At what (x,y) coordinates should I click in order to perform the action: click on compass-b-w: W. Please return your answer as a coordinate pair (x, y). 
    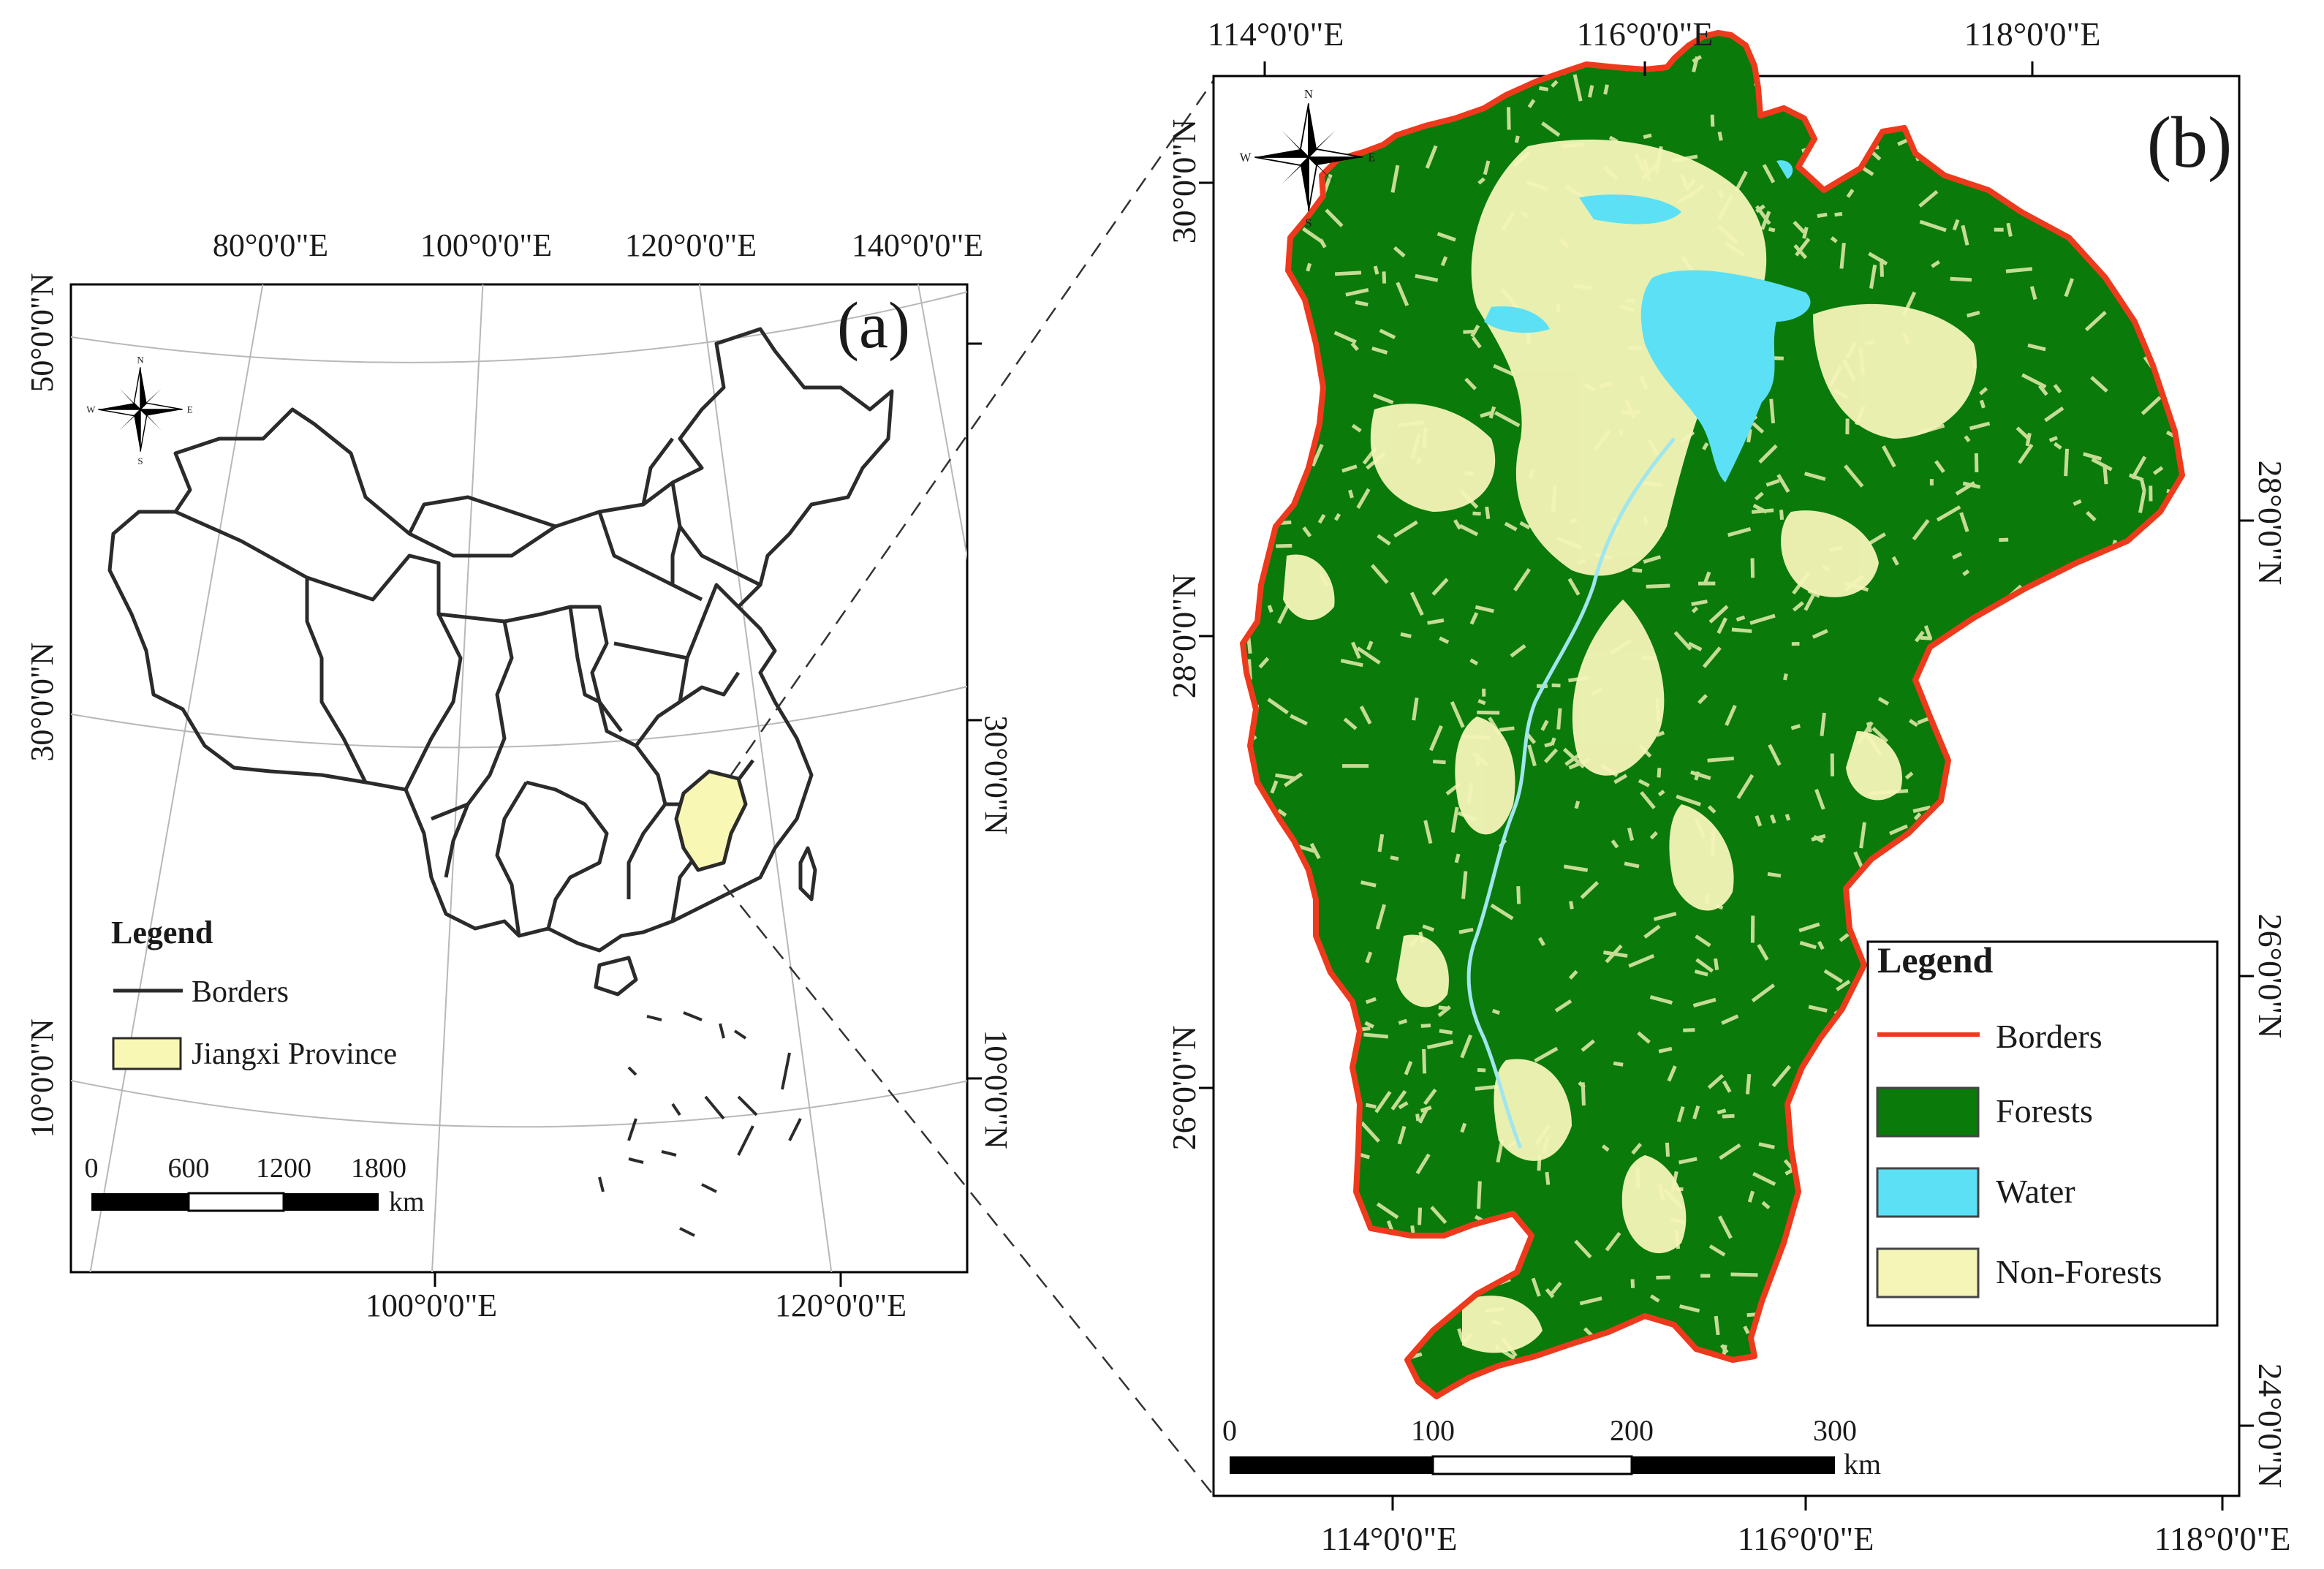
    Looking at the image, I should click on (1246, 158).